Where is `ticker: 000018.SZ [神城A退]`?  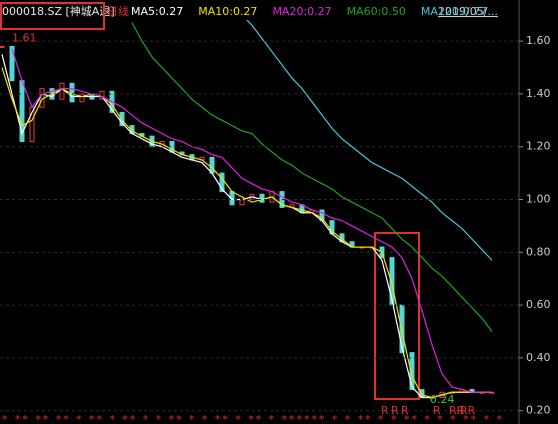 ticker: 000018.SZ [神城A退] is located at coordinates (58, 11).